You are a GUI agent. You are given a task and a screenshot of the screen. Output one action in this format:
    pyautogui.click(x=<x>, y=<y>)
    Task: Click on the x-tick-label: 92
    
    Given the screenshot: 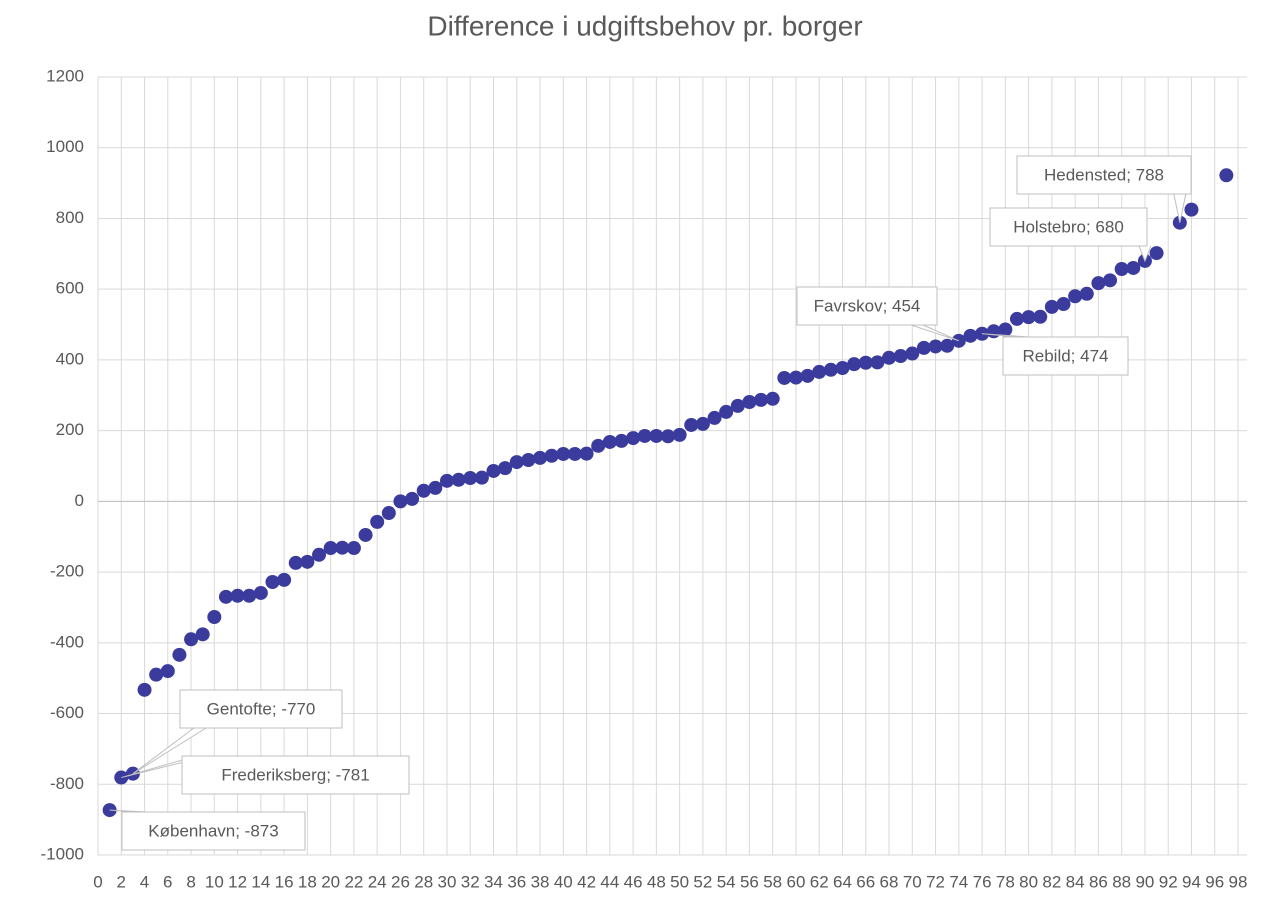 What is the action you would take?
    pyautogui.click(x=1168, y=881)
    